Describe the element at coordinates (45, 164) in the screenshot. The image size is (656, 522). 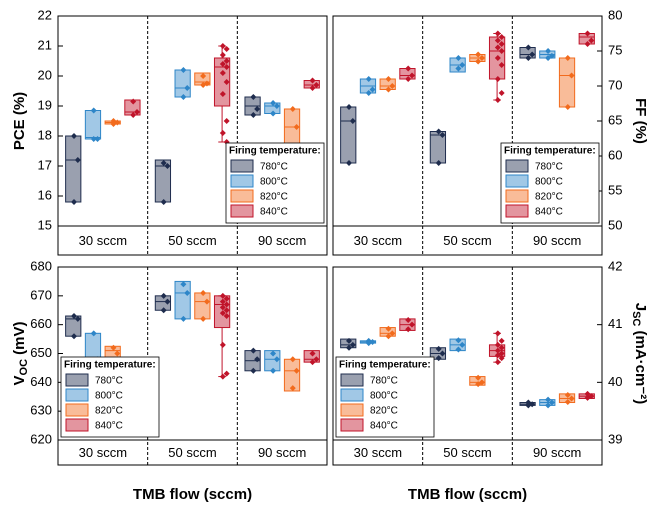
I see `y-tick-label: 17` at that location.